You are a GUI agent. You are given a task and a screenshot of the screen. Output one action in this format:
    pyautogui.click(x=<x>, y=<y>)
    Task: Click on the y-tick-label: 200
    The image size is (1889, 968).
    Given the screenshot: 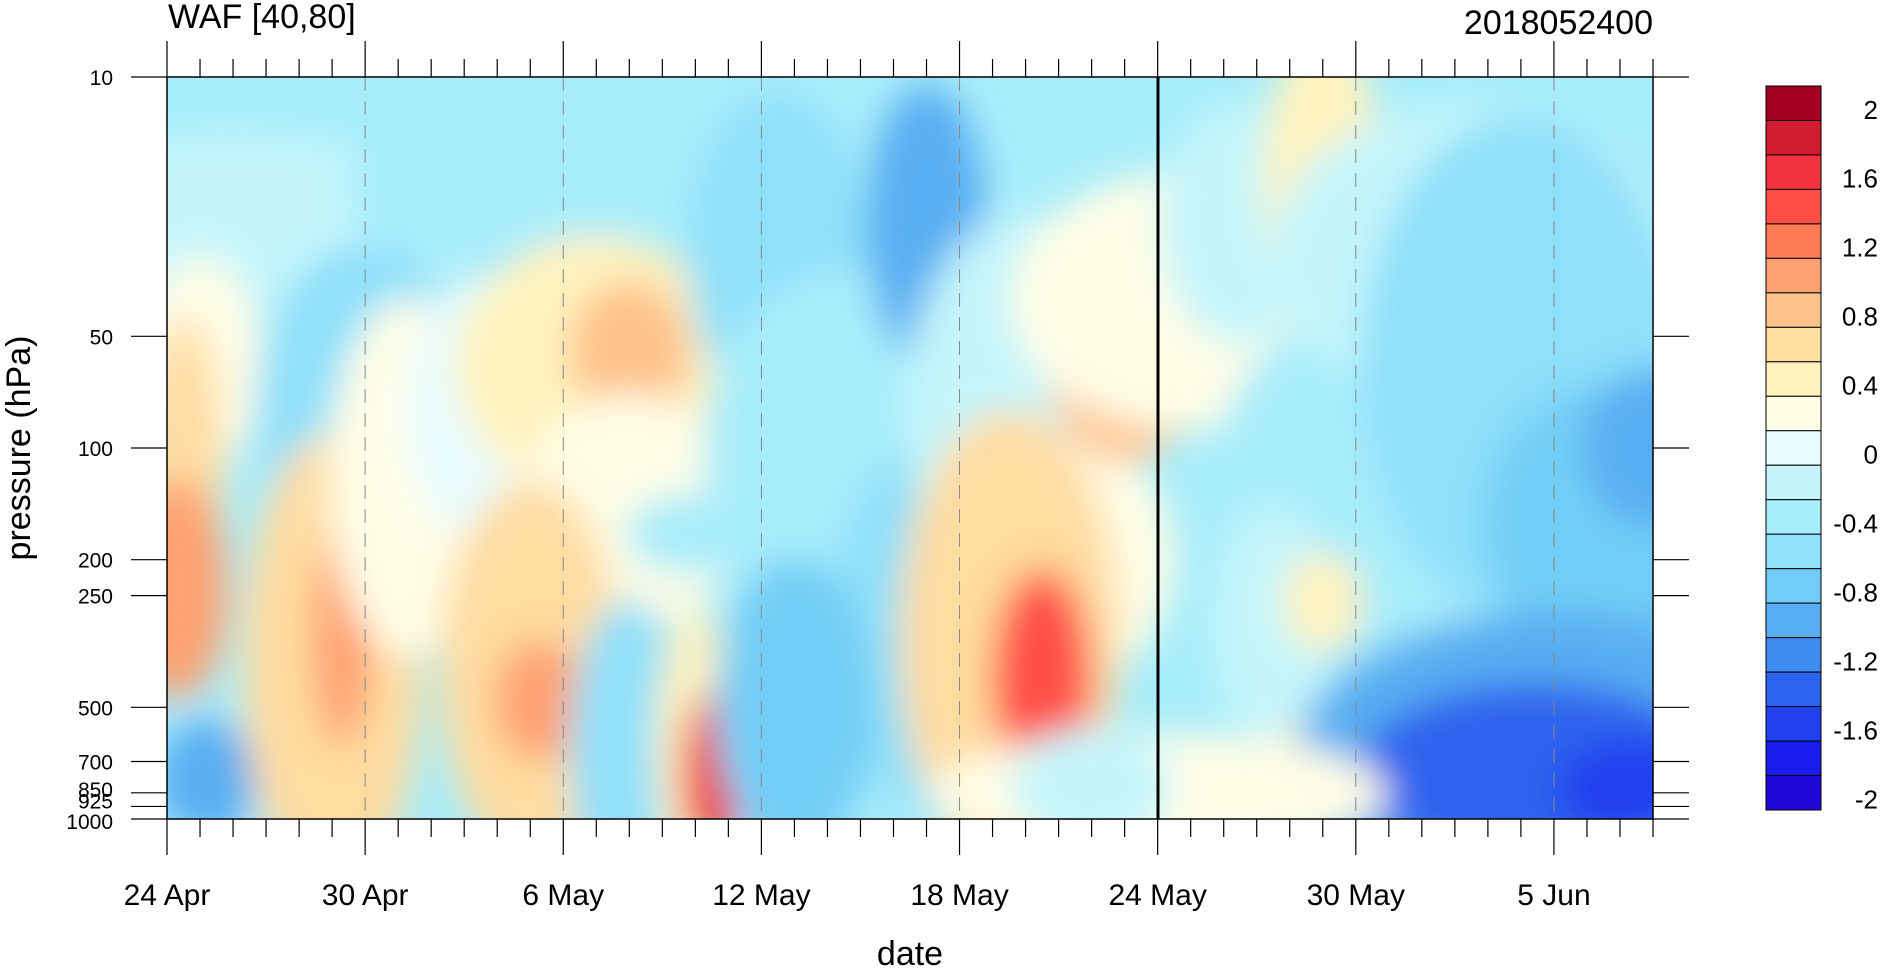 What is the action you would take?
    pyautogui.click(x=95, y=561)
    